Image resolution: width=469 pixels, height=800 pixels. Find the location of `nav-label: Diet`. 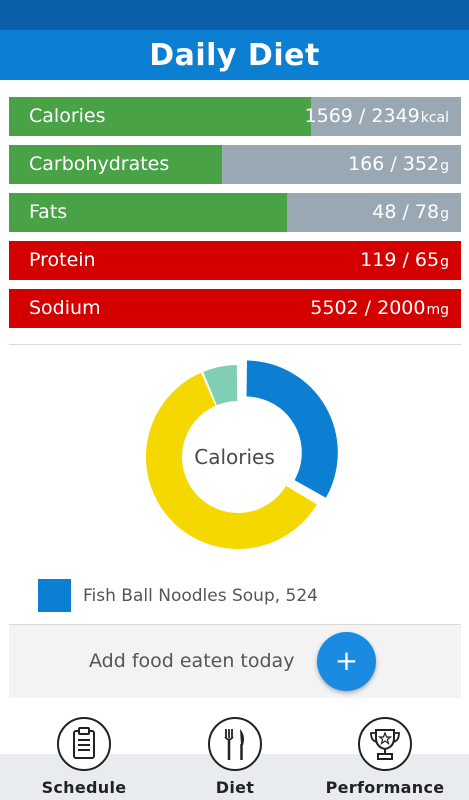

nav-label: Diet is located at coordinates (235, 787).